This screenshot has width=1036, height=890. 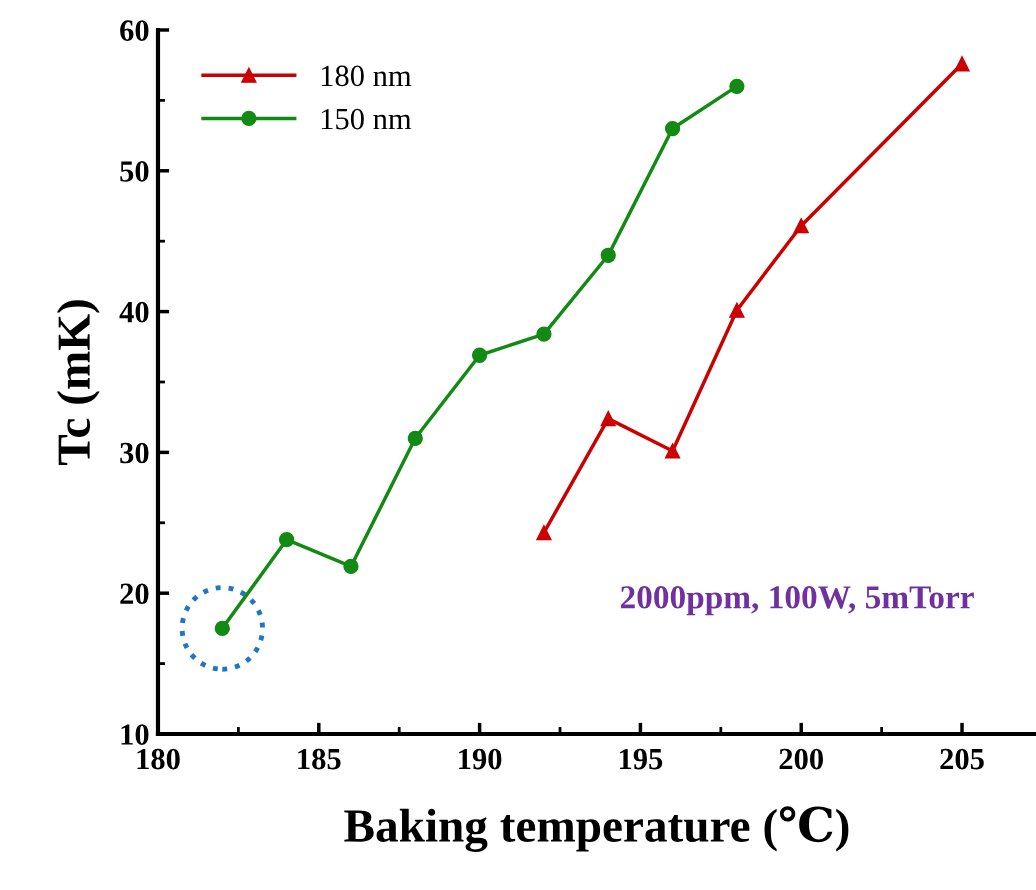 I want to click on x-axis-title: Baking temperature (℃), so click(x=596, y=829).